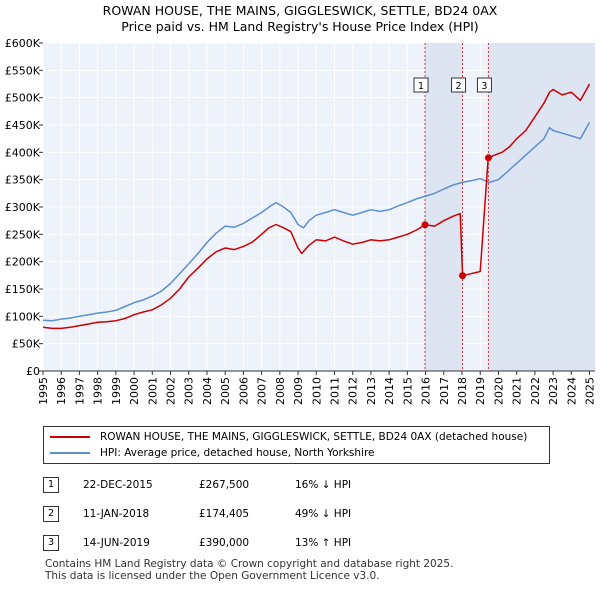  I want to click on y-tick-label: £200K, so click(23, 262).